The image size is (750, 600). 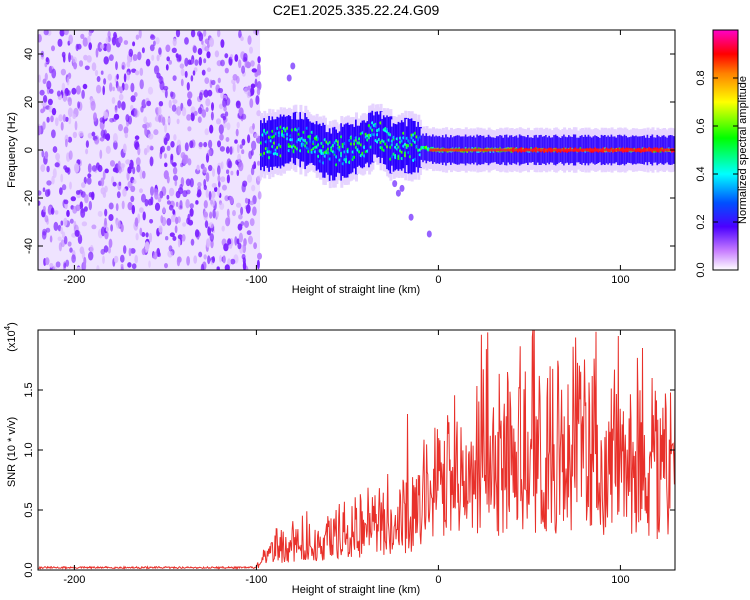 What do you see at coordinates (29, 150) in the screenshot?
I see `y-tick-label: 0` at bounding box center [29, 150].